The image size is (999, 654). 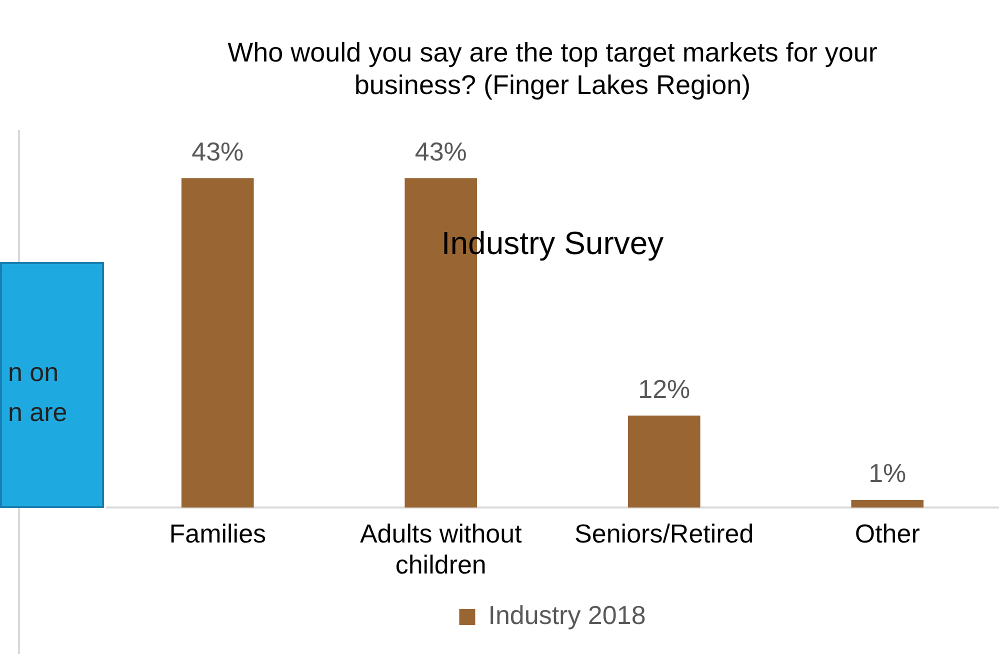 I want to click on x-tick-label: Adults without children, so click(x=441, y=549).